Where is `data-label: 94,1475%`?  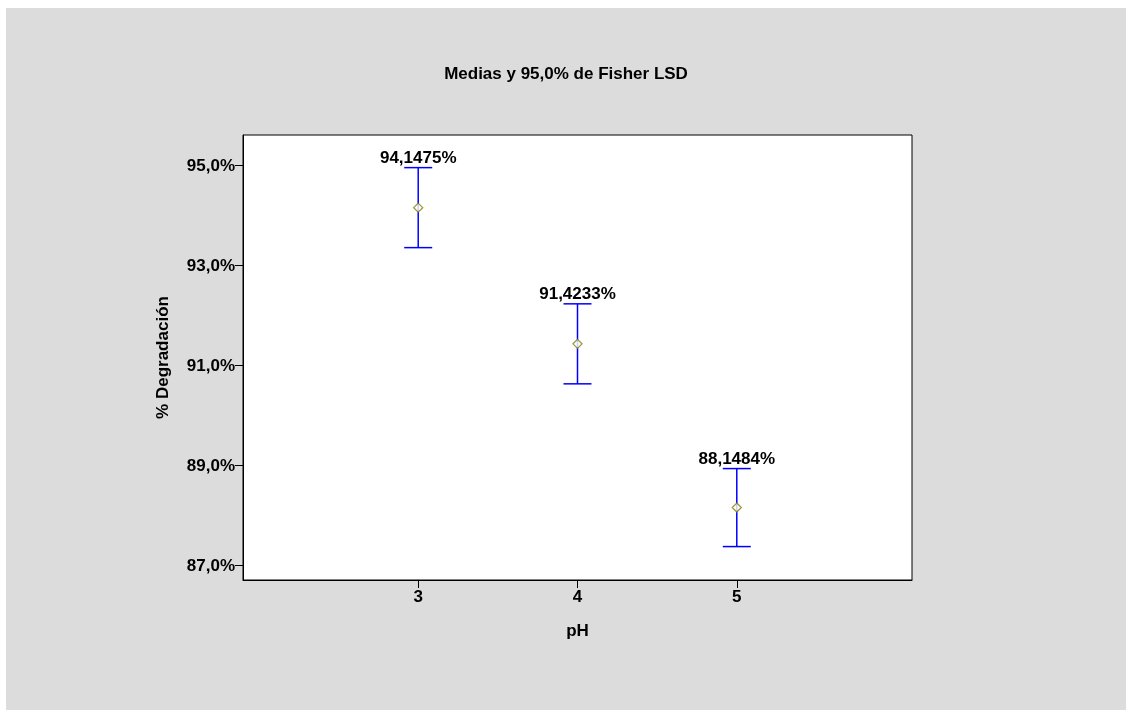 data-label: 94,1475% is located at coordinates (418, 157).